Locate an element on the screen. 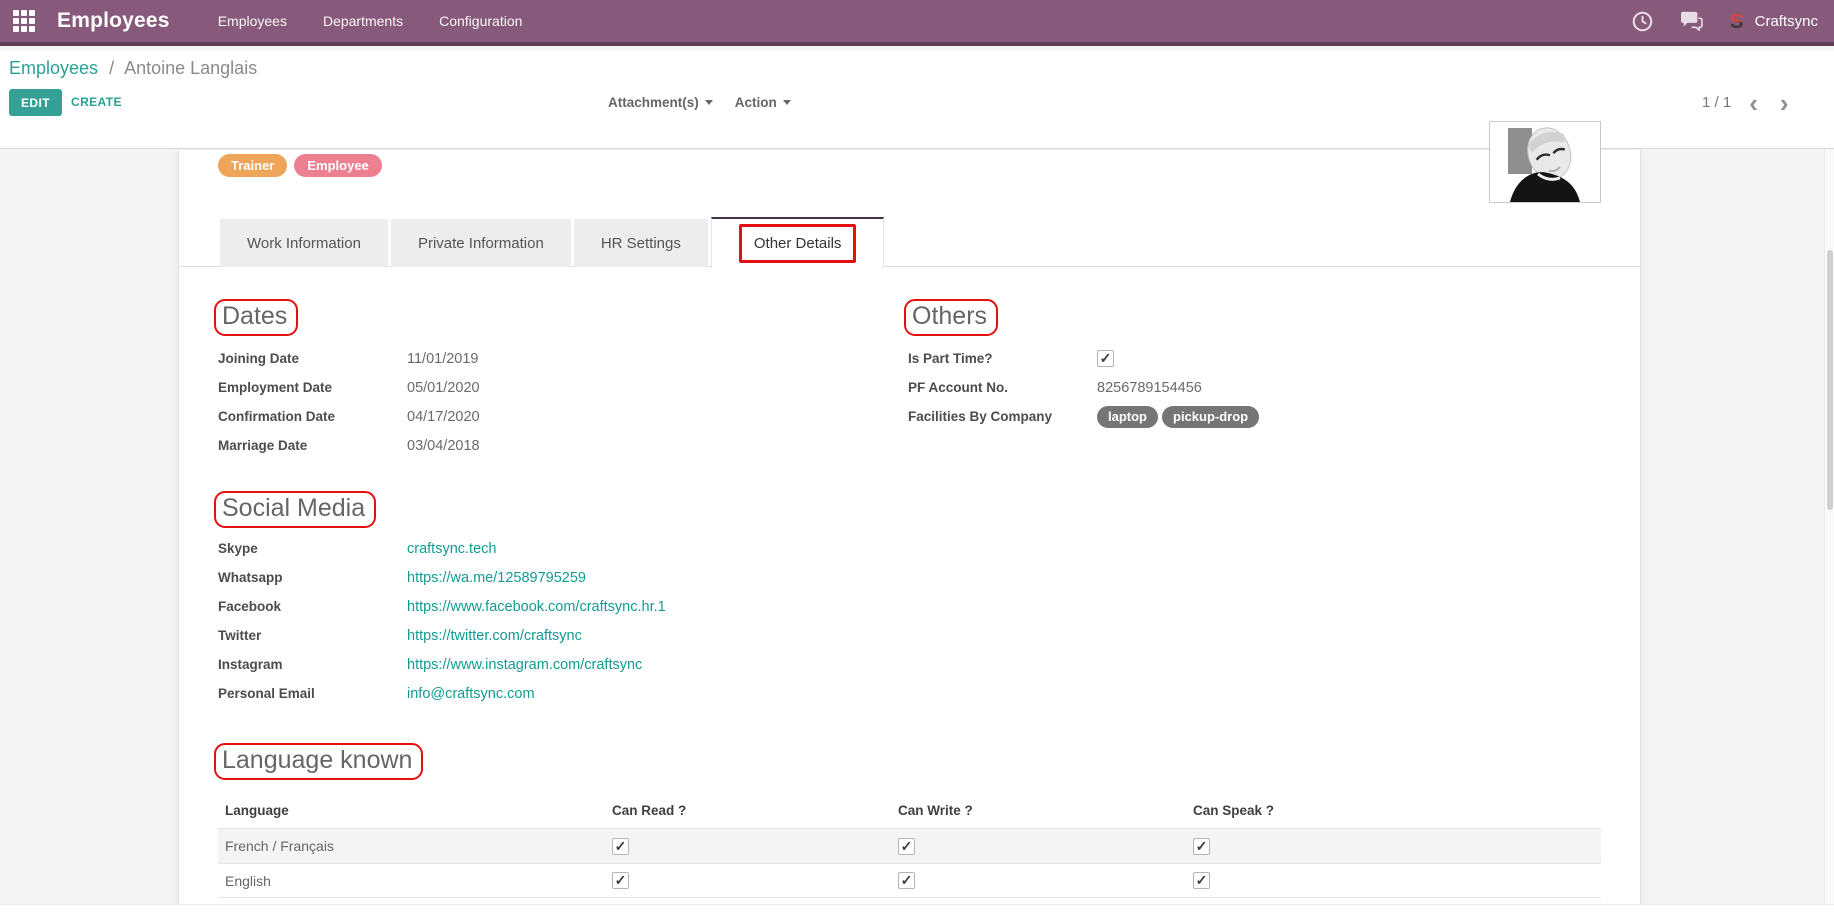  table-row-english: English ✓ ✓ ✓ is located at coordinates (909, 880).